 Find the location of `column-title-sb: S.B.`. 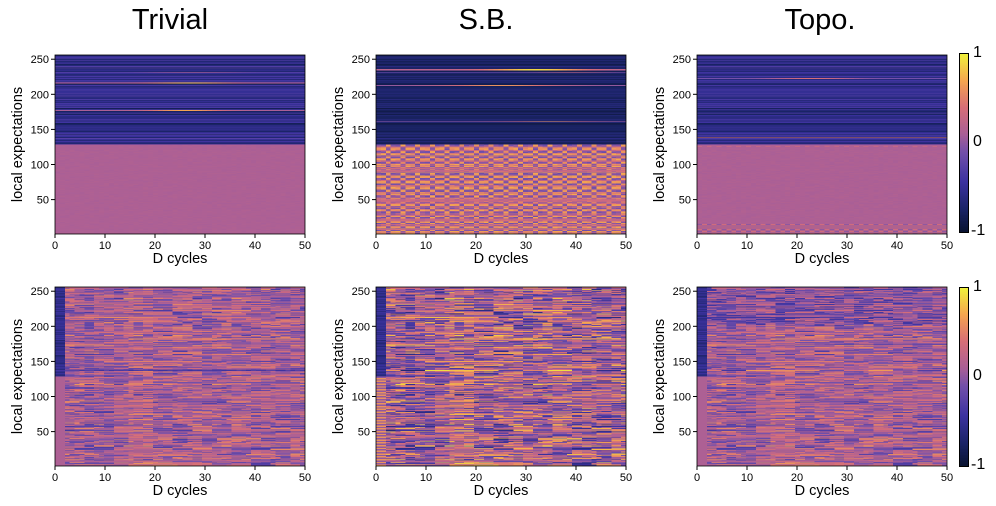

column-title-sb: S.B. is located at coordinates (486, 20).